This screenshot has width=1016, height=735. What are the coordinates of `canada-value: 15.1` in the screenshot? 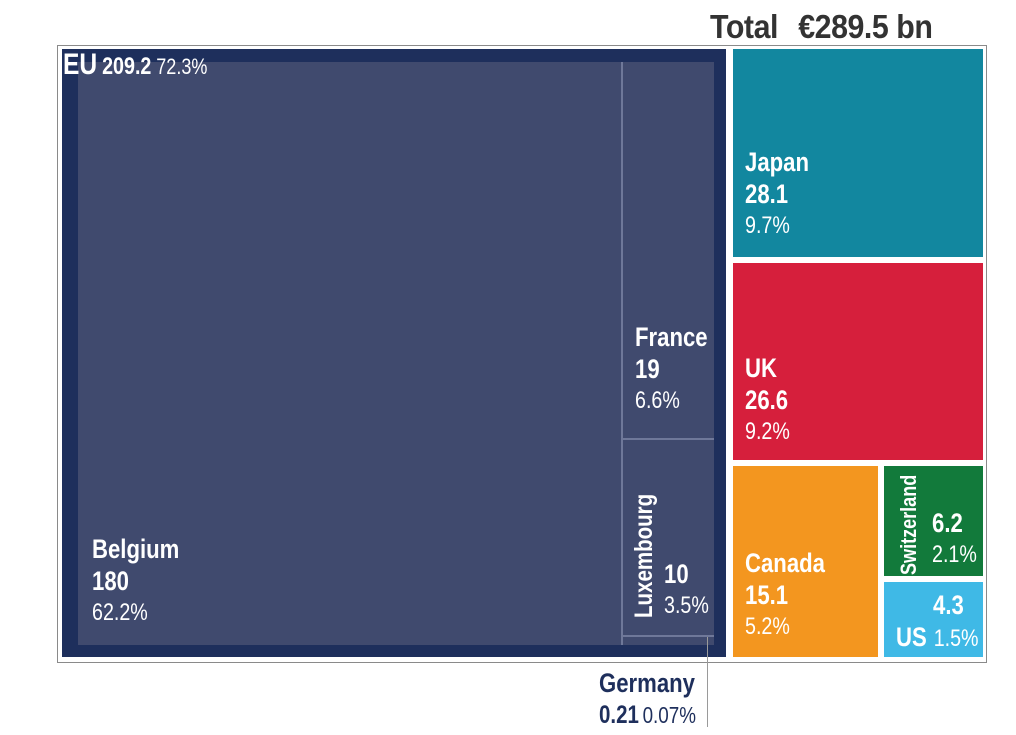 It's located at (767, 595).